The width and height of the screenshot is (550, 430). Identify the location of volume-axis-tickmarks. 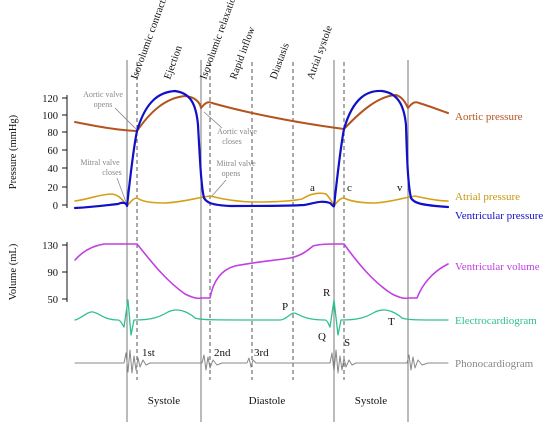
(64, 272).